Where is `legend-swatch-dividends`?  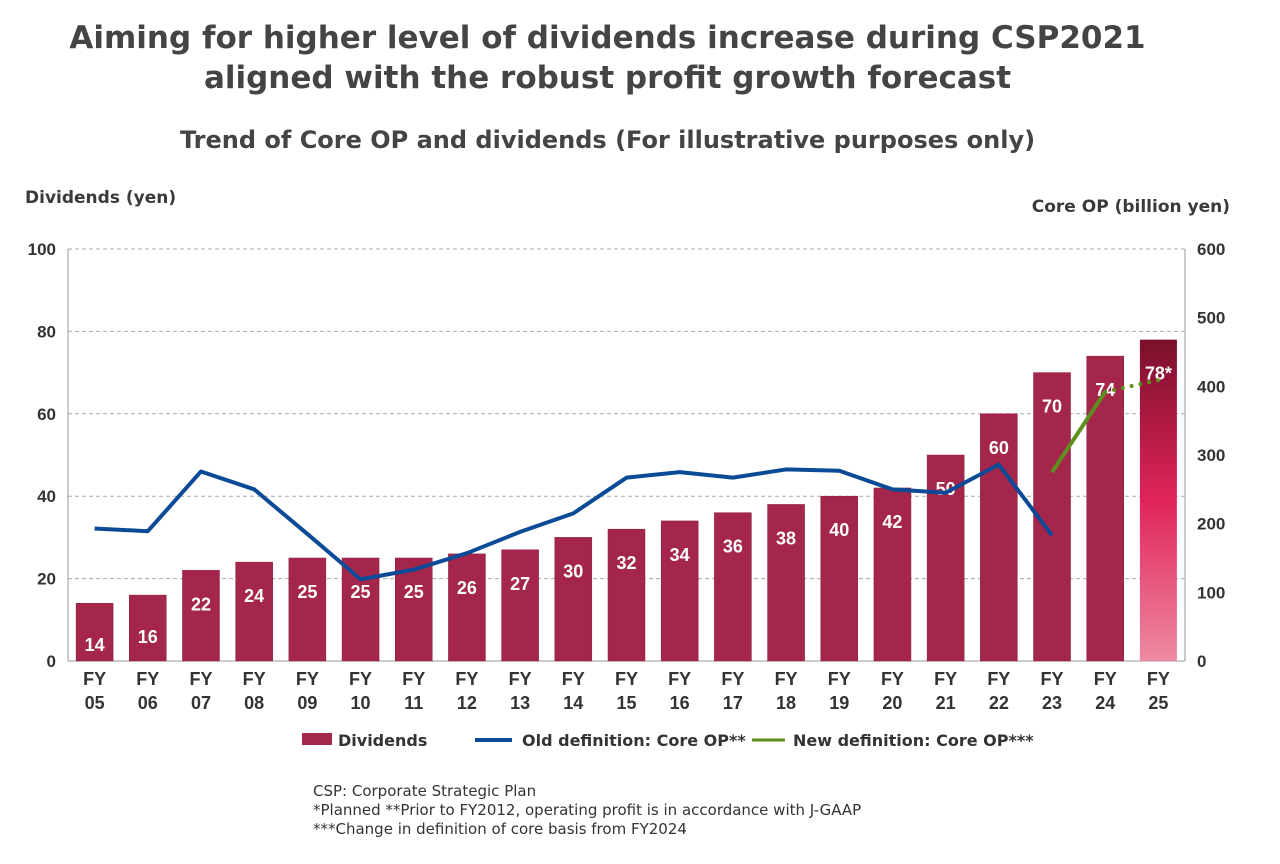
legend-swatch-dividends is located at coordinates (317, 739).